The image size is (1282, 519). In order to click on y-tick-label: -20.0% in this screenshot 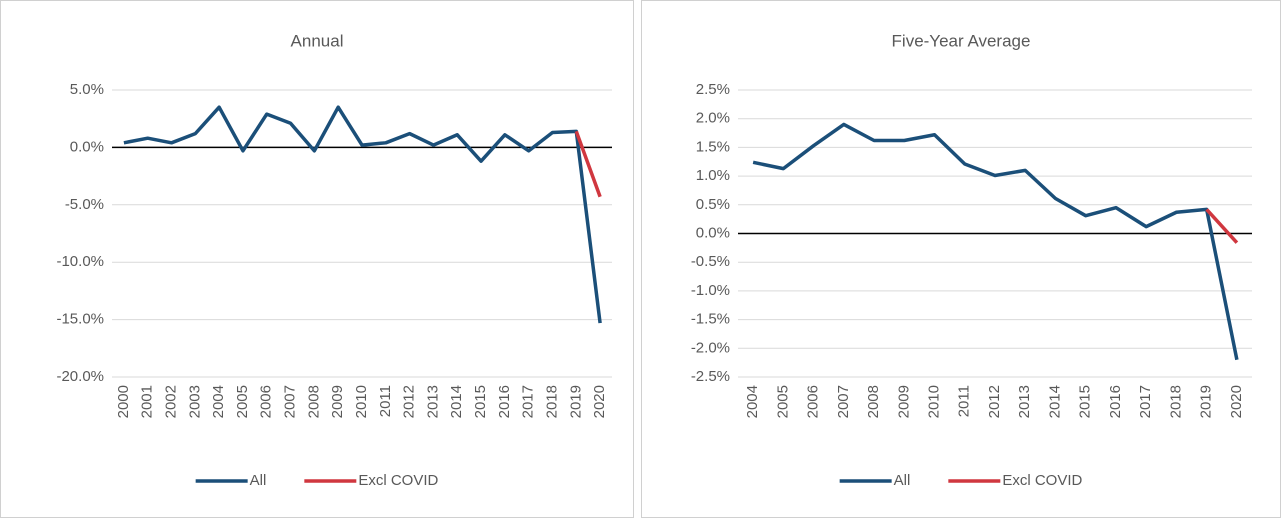, I will do `click(80, 376)`.